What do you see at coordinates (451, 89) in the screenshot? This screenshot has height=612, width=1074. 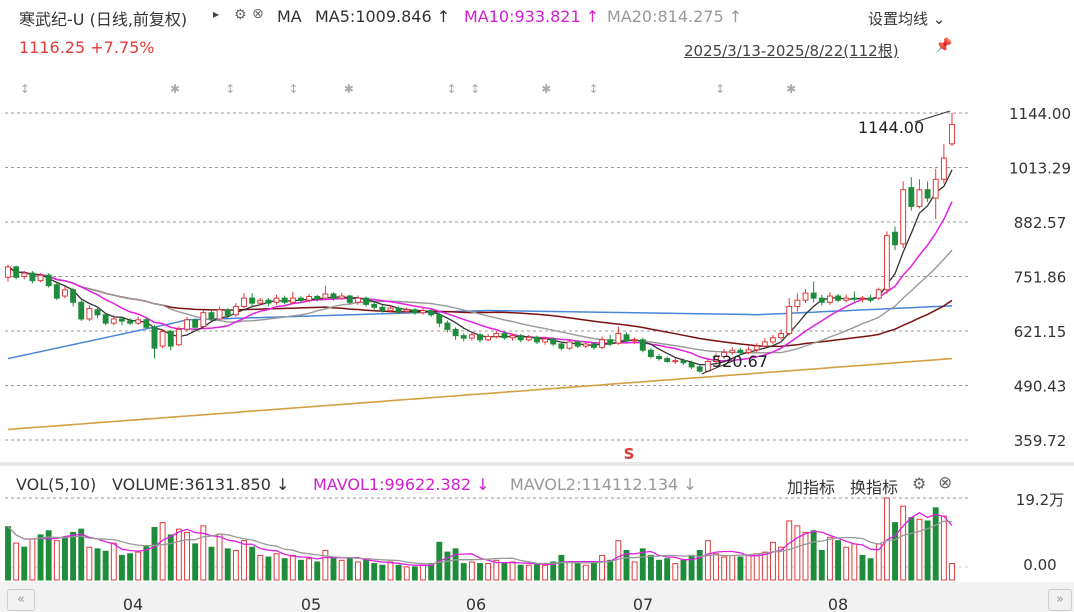 I see `event-marker-icon: ↕` at bounding box center [451, 89].